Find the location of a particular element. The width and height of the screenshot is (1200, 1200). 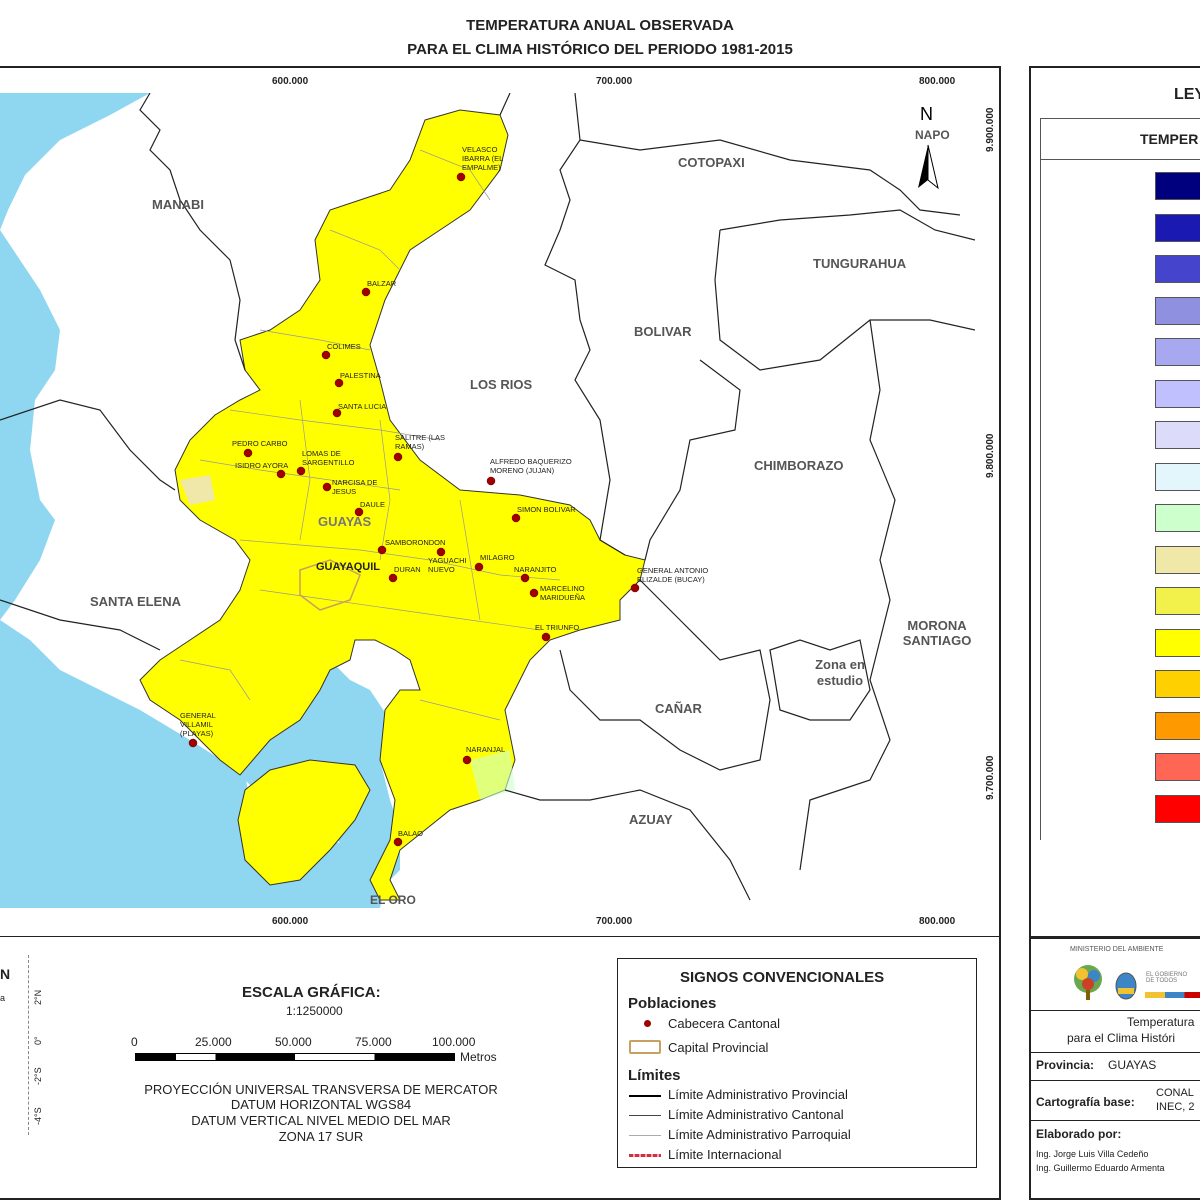

scale-tick-75000: 75.000 is located at coordinates (373, 1042).